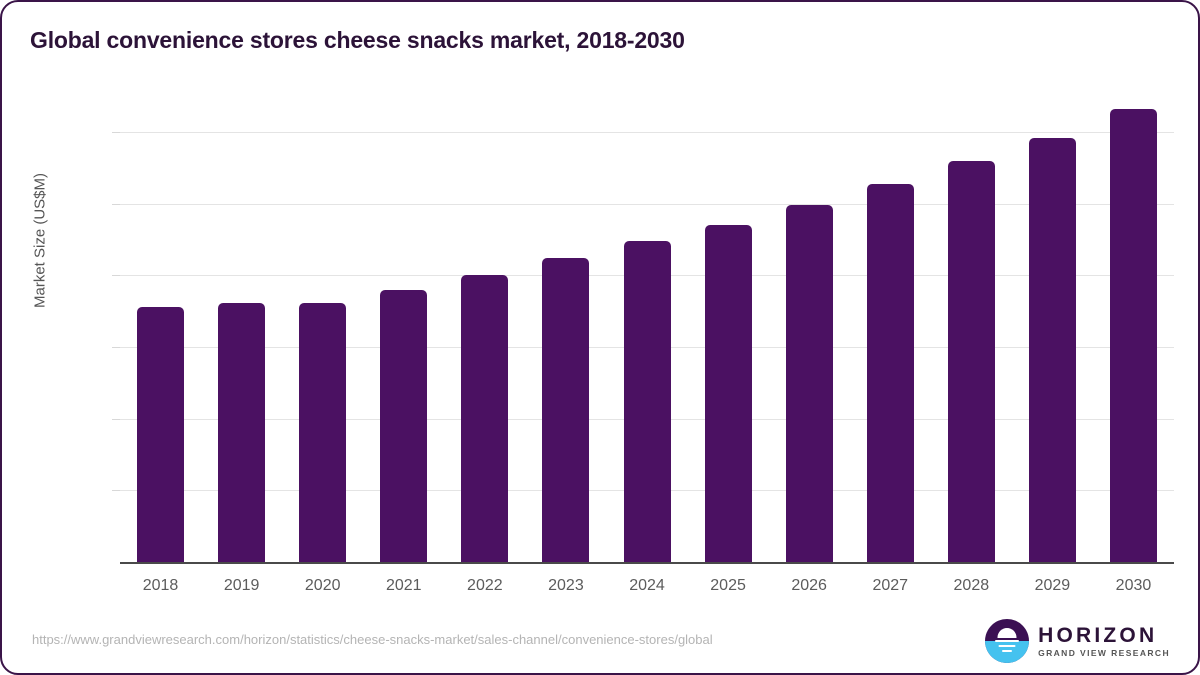 The width and height of the screenshot is (1200, 675). What do you see at coordinates (890, 585) in the screenshot?
I see `x-tick-label-2027: 2027` at bounding box center [890, 585].